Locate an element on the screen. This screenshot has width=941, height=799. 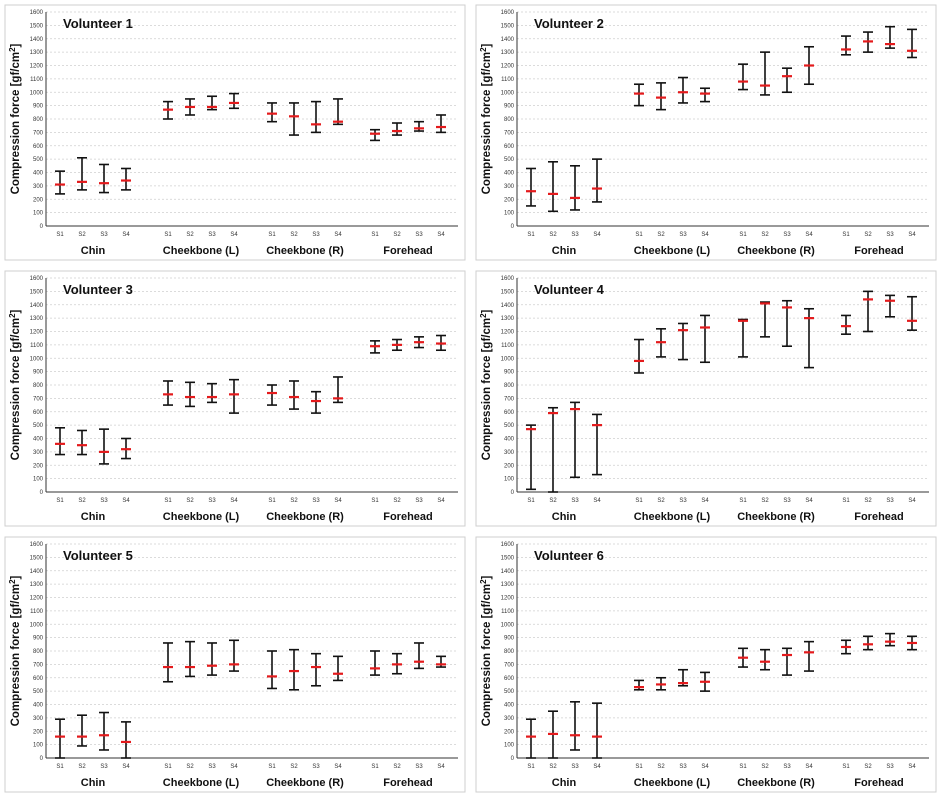
chart-title: Volunteer 3 is located at coordinates (98, 289).